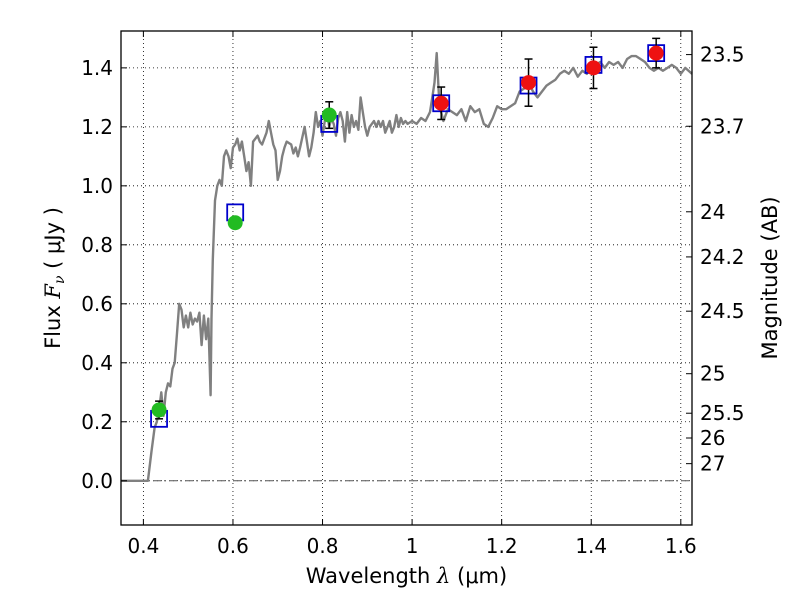  What do you see at coordinates (722, 413) in the screenshot?
I see `magnitude-tick-label: 25.5` at bounding box center [722, 413].